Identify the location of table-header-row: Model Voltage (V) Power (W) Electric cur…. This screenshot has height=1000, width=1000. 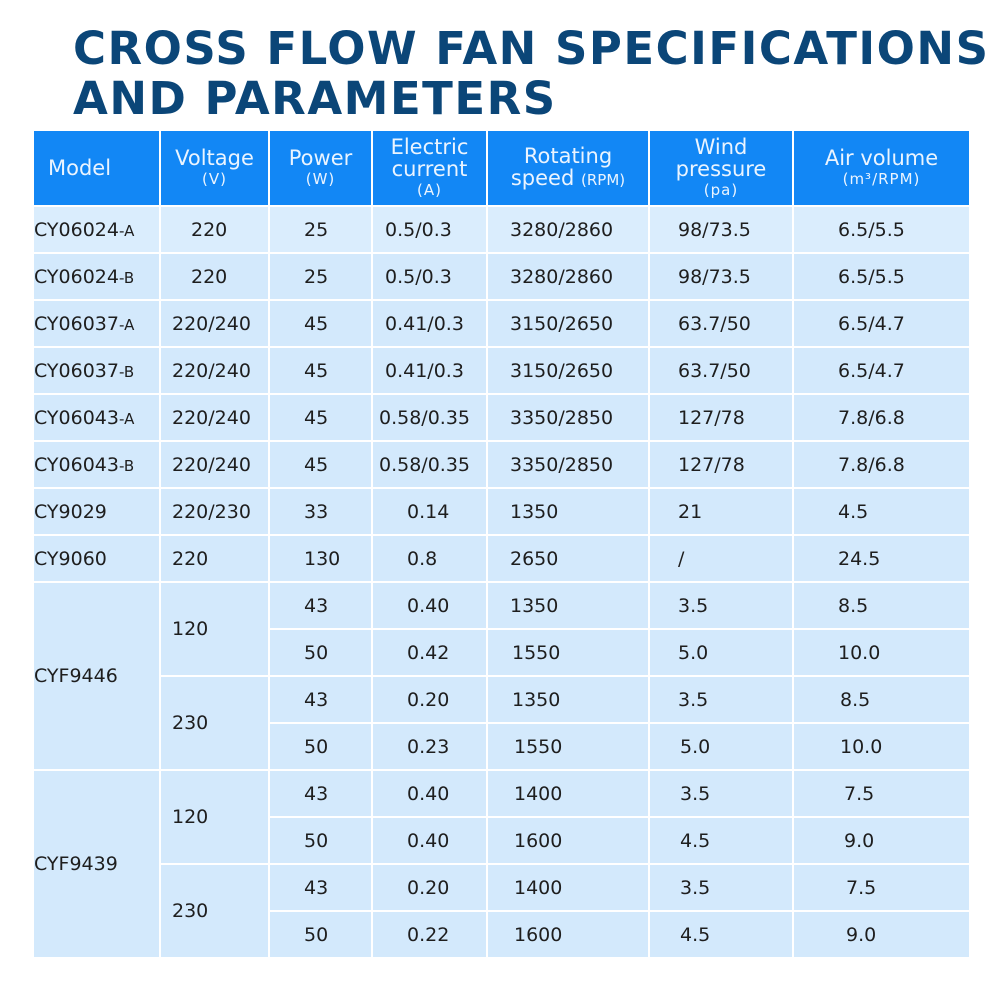
(501, 168).